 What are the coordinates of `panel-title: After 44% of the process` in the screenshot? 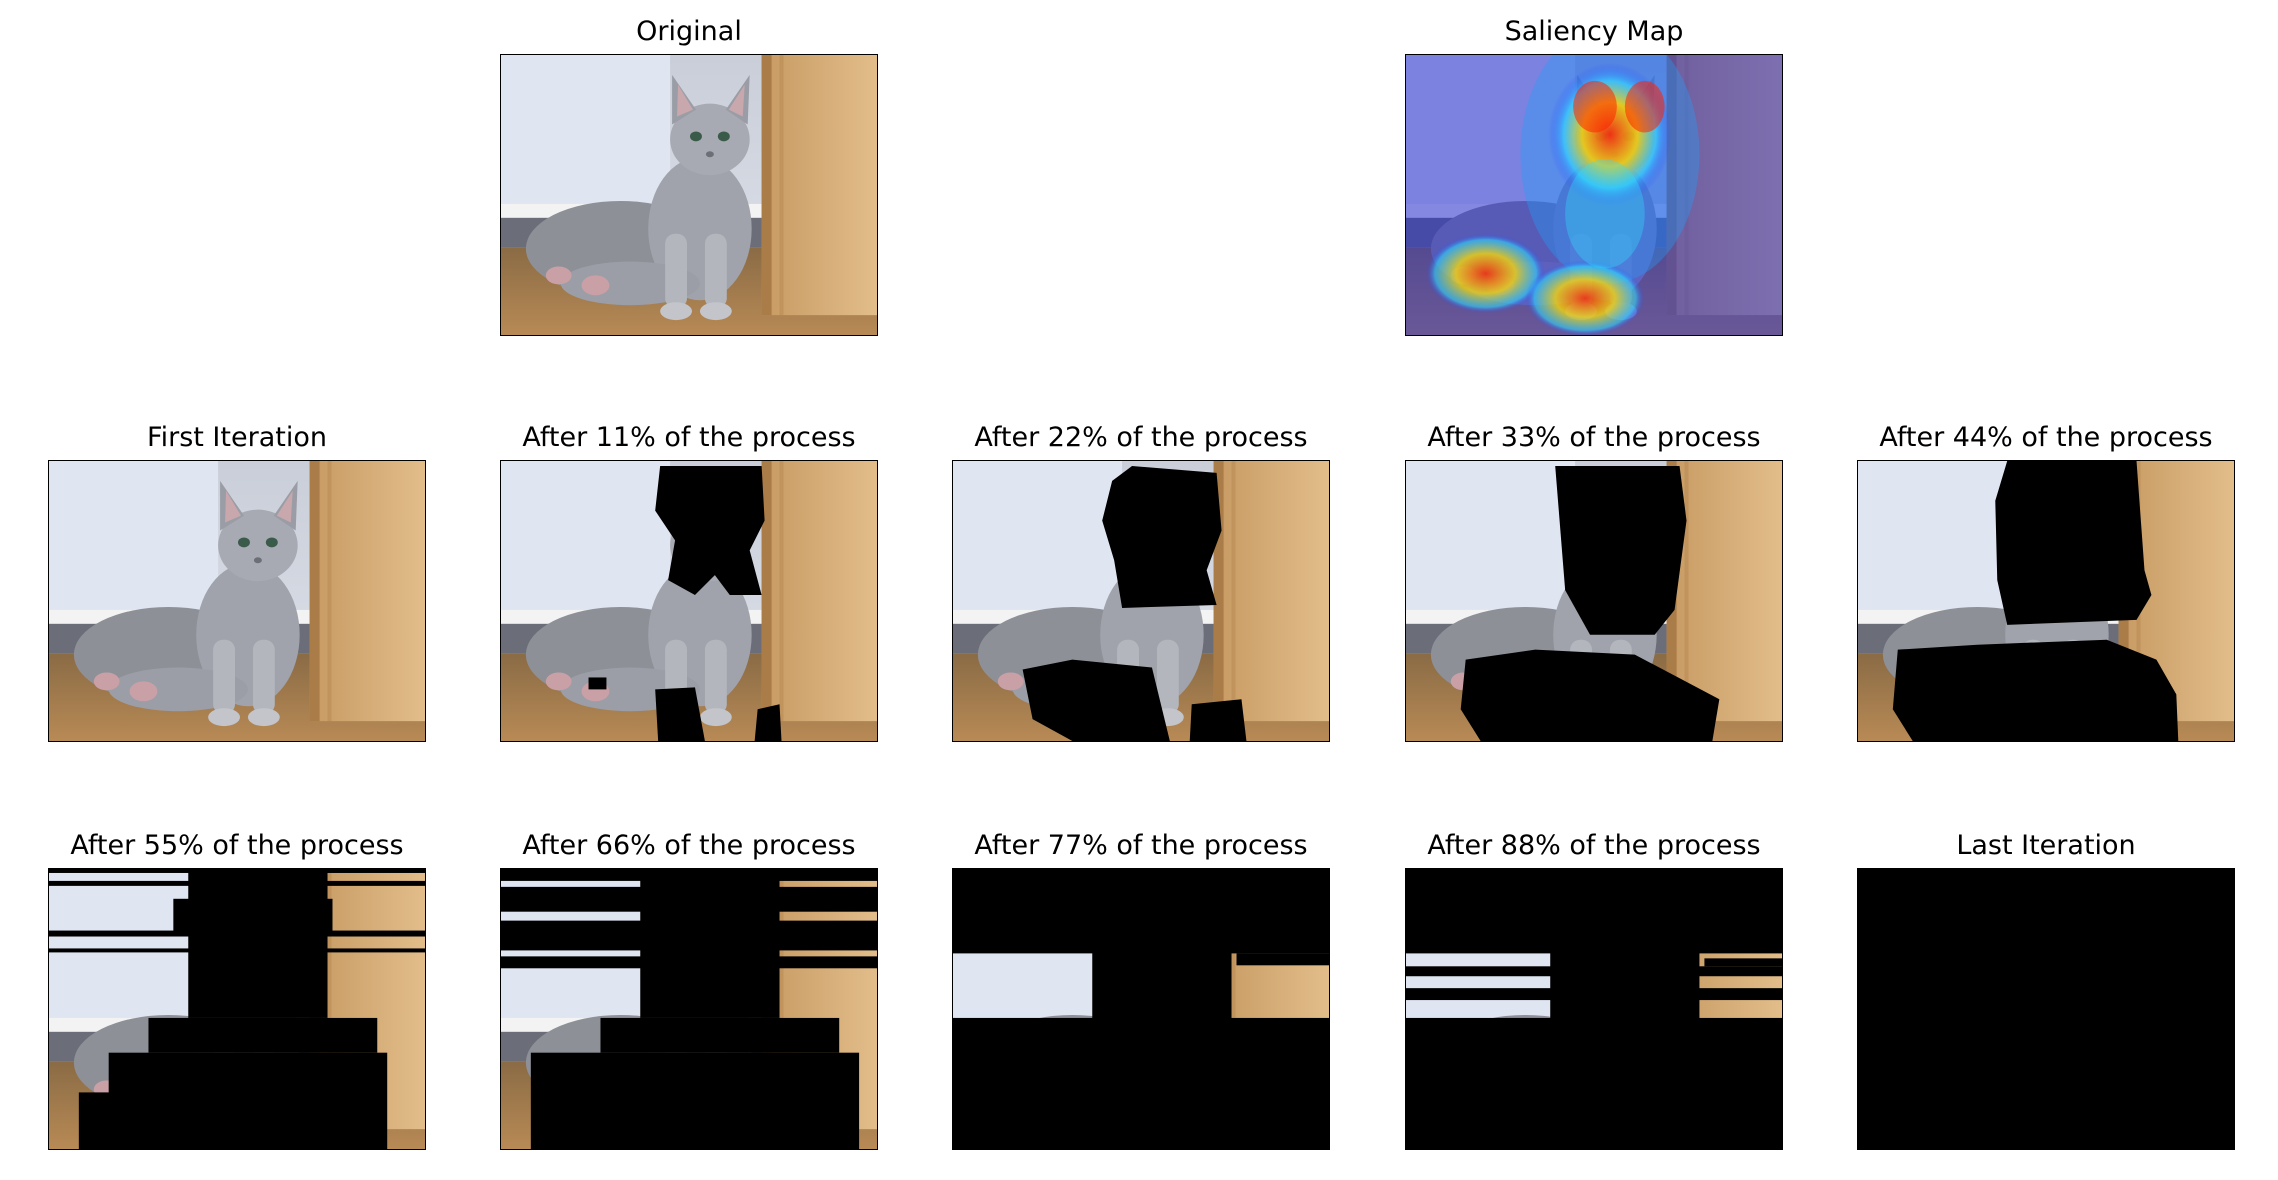 It's located at (2046, 437).